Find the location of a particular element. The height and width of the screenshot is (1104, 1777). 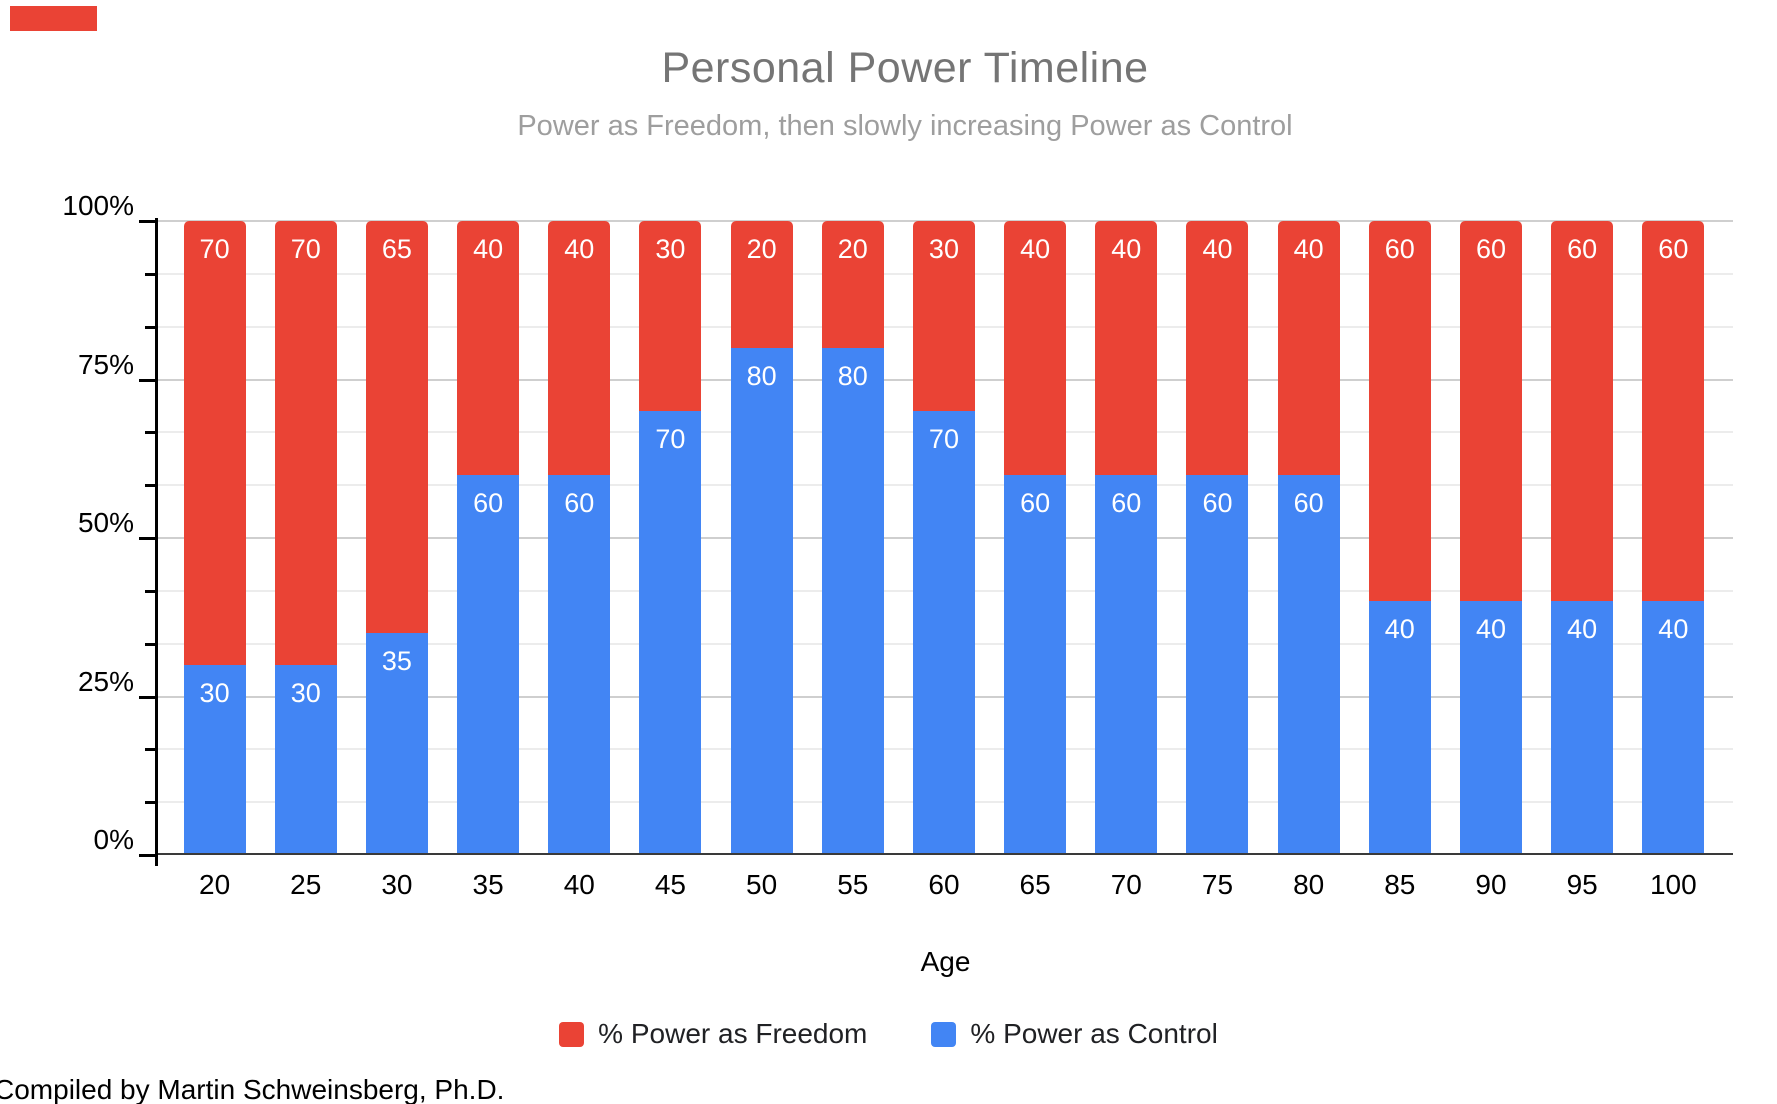

gridline-major is located at coordinates (945, 221).